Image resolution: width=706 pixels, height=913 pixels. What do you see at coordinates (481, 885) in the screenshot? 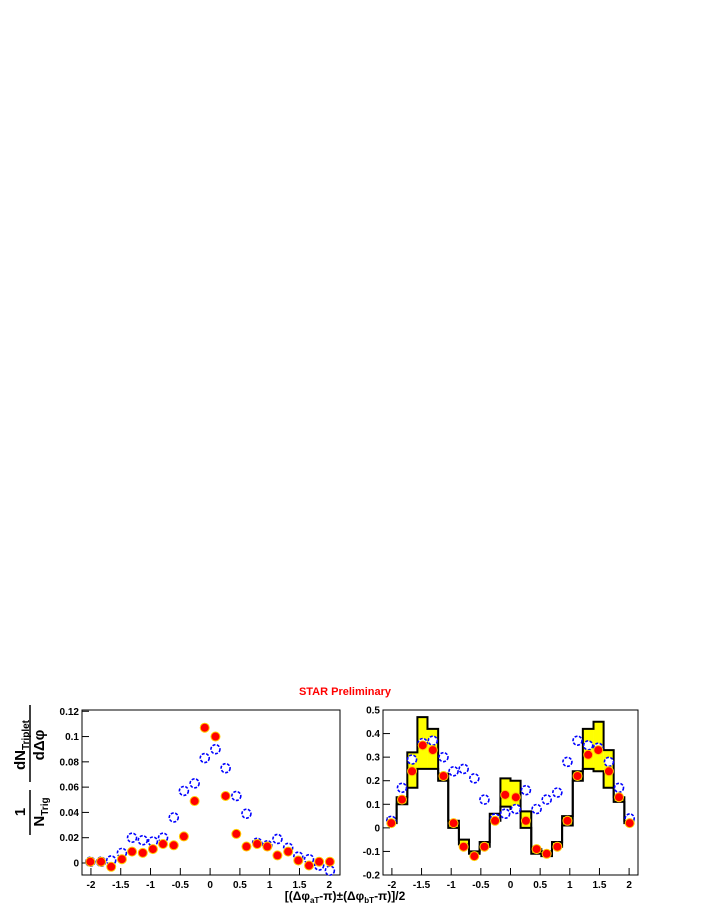
I see `x-tick-label: -0.5` at bounding box center [481, 885].